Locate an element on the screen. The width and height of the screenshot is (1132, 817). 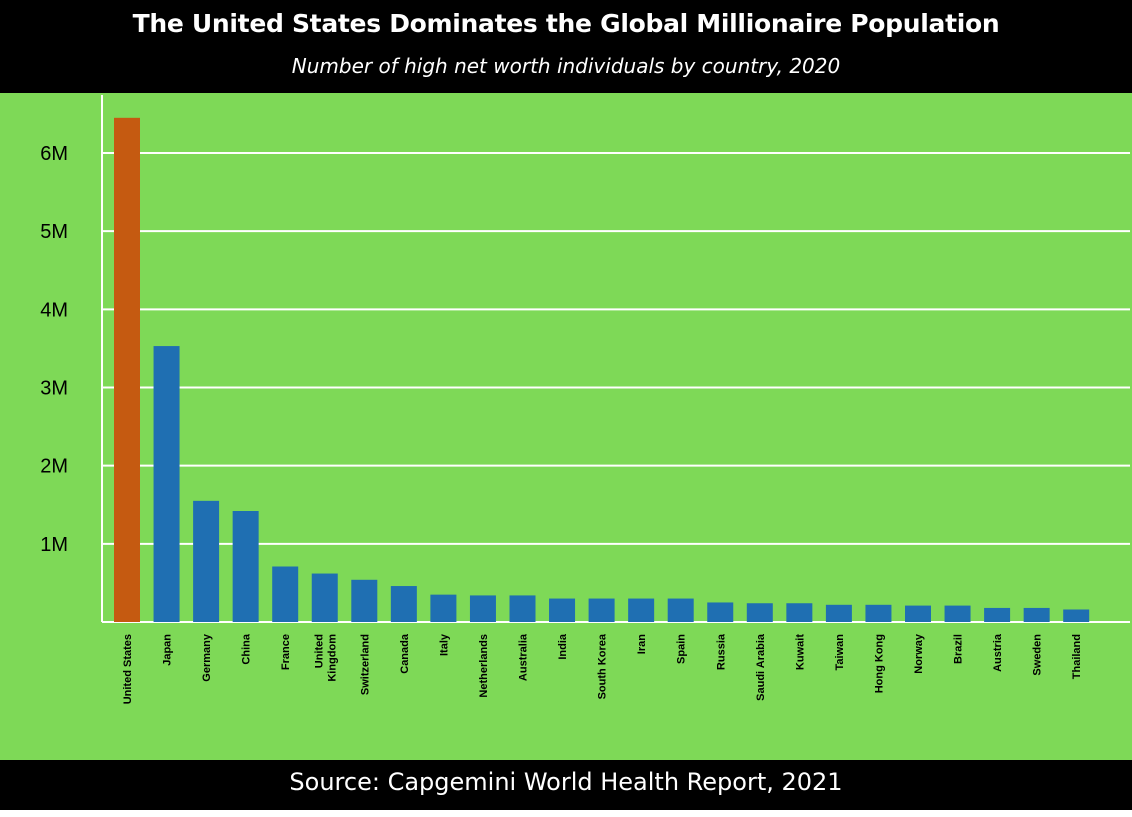
x-tick-label: Sweden is located at coordinates (1038, 655).